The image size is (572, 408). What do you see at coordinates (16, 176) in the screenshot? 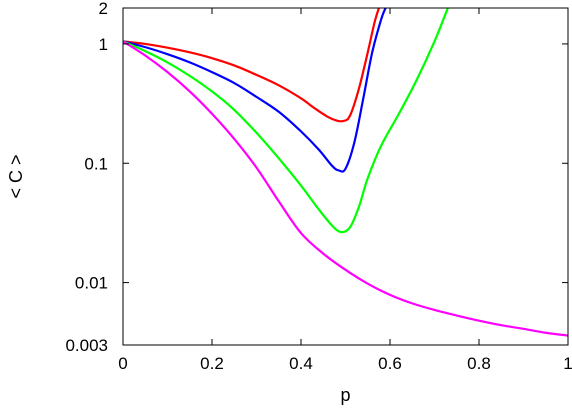
I see `y-axis-title: < C >` at bounding box center [16, 176].